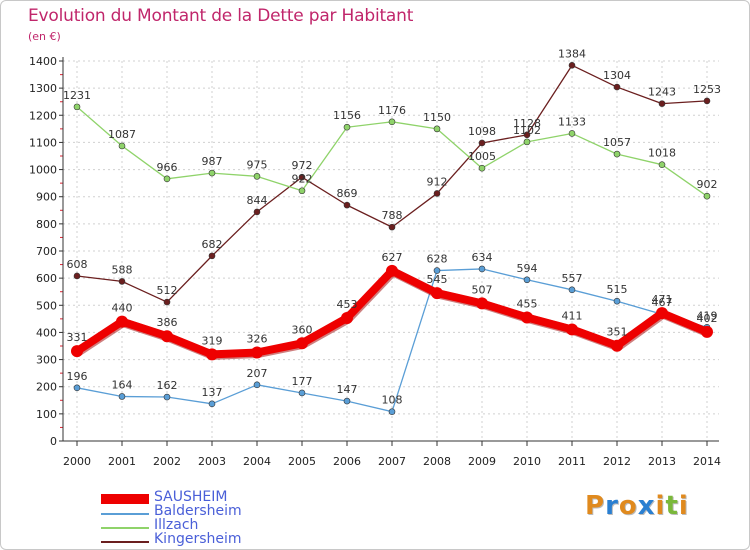 Image resolution: width=750 pixels, height=550 pixels. Describe the element at coordinates (44, 36) in the screenshot. I see `chart-unit: (en €)` at that location.